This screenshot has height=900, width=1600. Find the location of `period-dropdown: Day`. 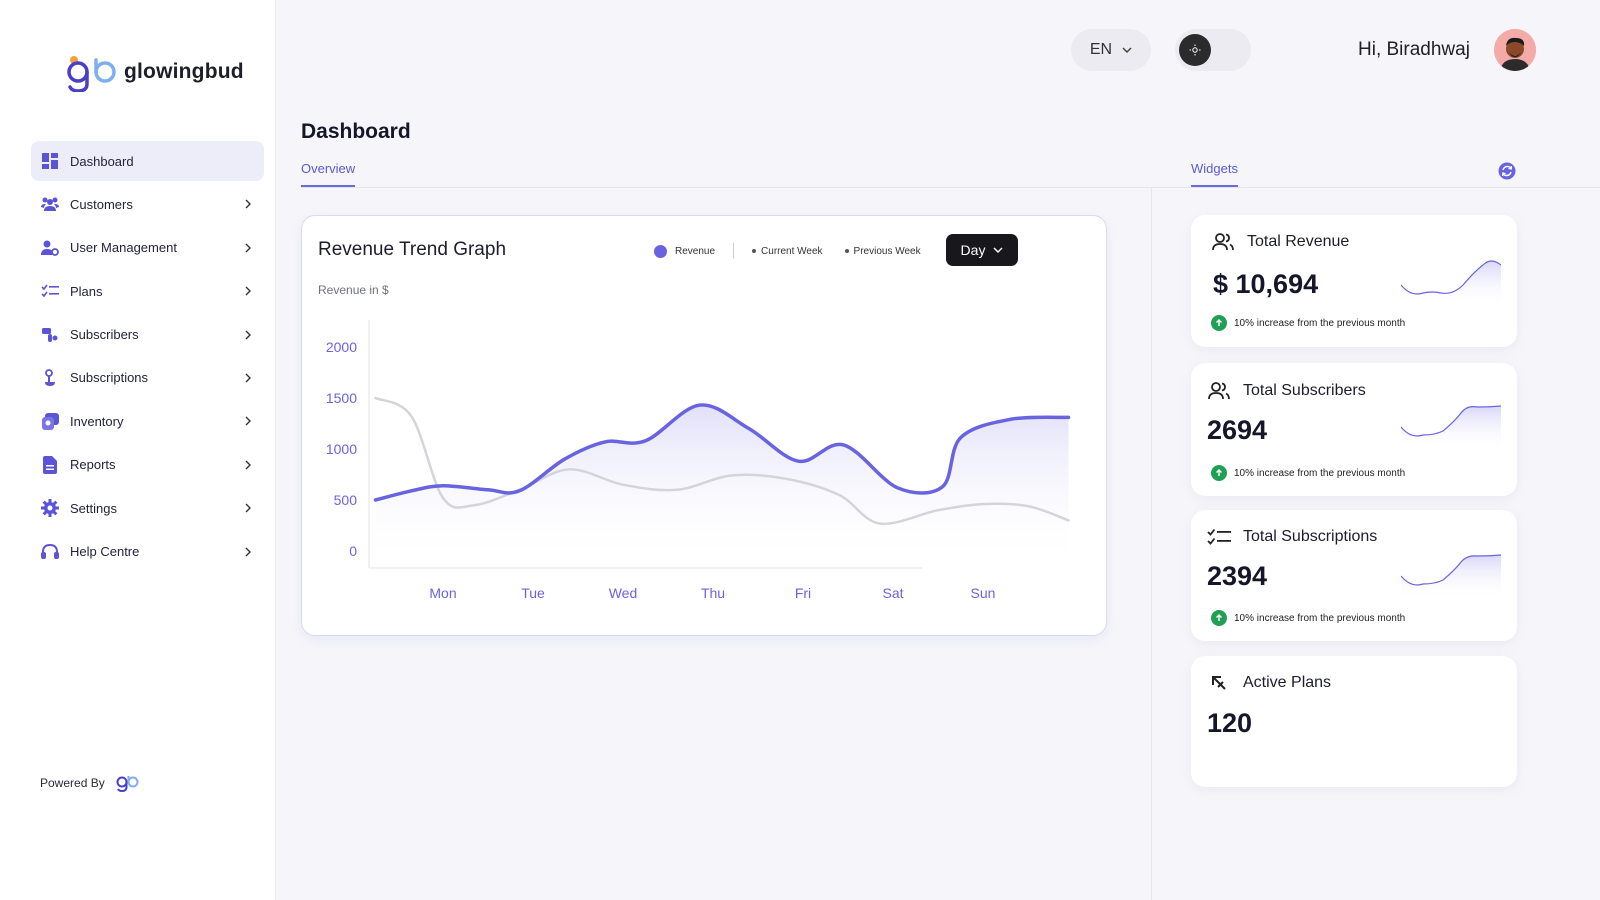

period-dropdown: Day is located at coordinates (982, 250).